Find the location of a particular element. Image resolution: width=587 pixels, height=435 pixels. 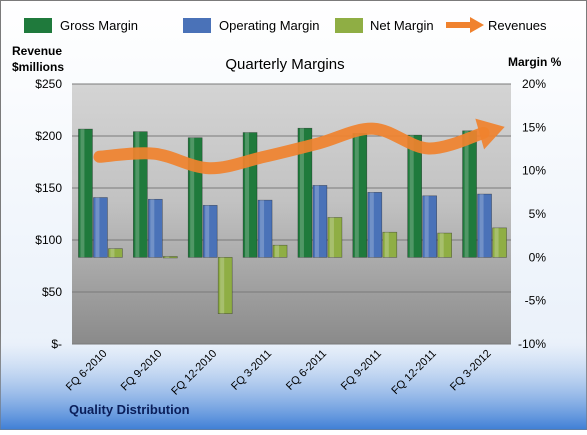

right-axis-label: Margin % is located at coordinates (535, 62).